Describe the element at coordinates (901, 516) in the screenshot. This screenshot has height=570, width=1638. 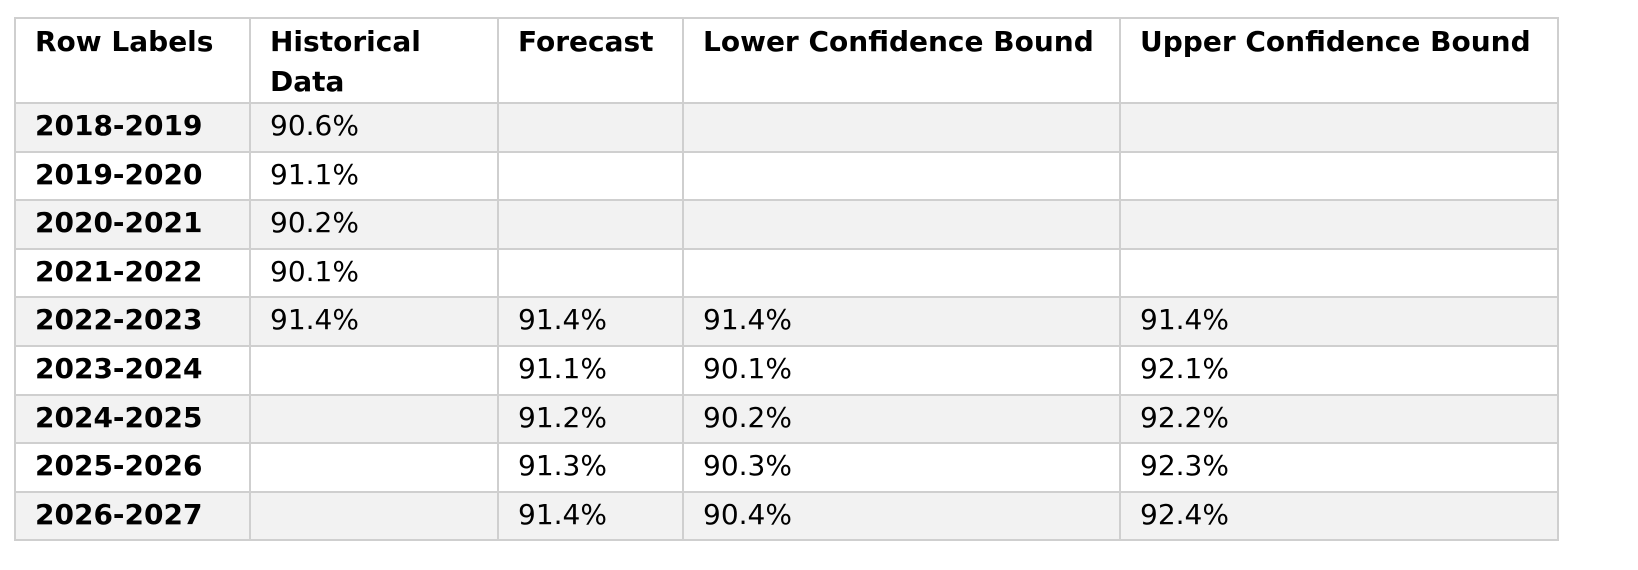
I see `lower-bound-cell: 90.4%` at that location.